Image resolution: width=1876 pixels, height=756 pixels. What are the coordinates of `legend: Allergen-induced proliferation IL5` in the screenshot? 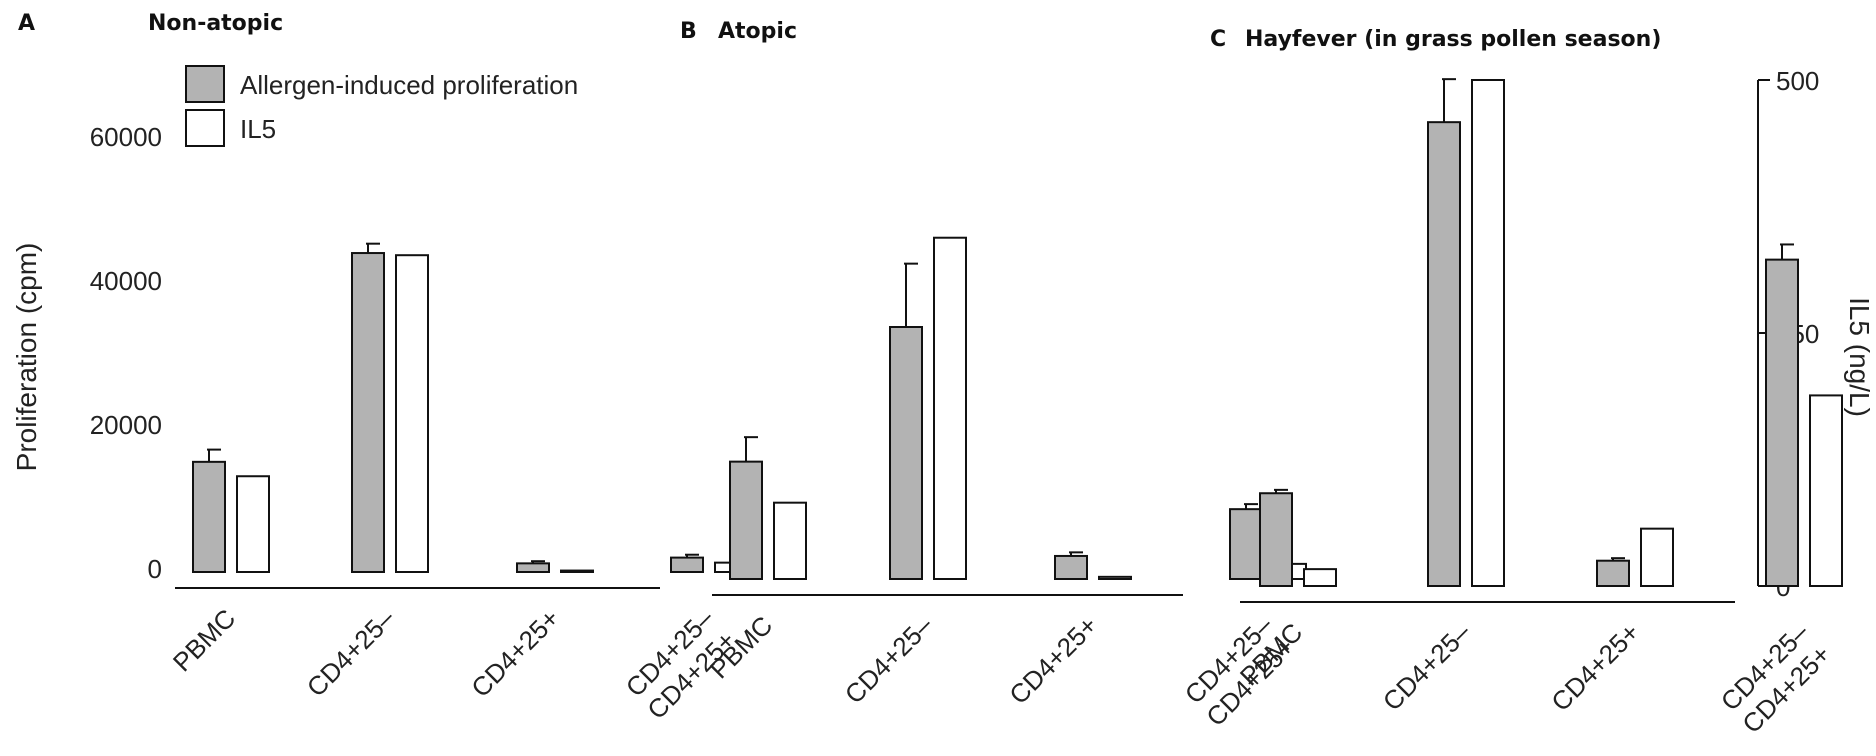 It's located at (381, 106).